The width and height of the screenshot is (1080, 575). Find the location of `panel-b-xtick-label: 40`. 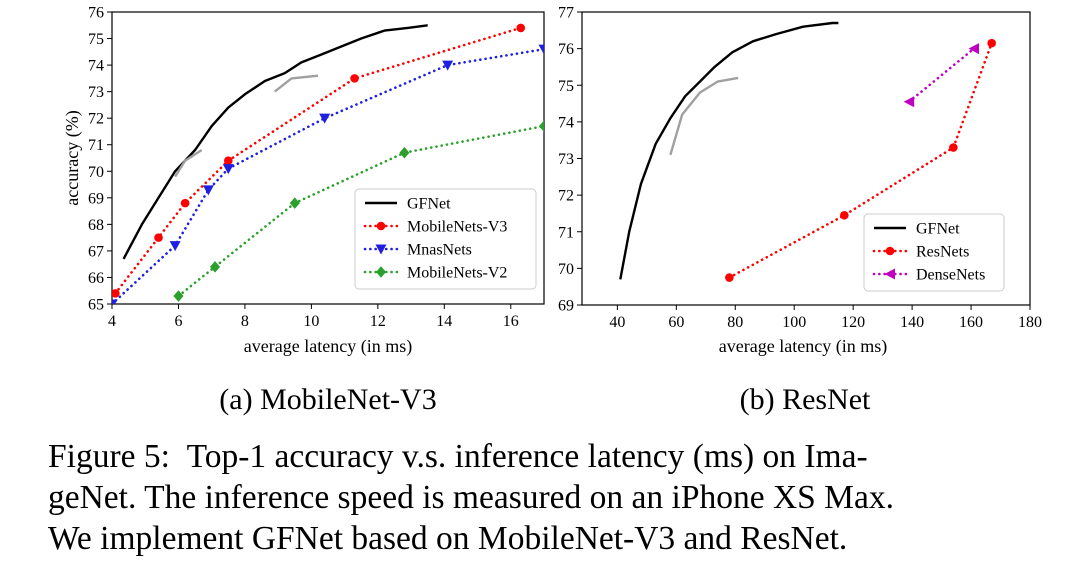

panel-b-xtick-label: 40 is located at coordinates (617, 322).